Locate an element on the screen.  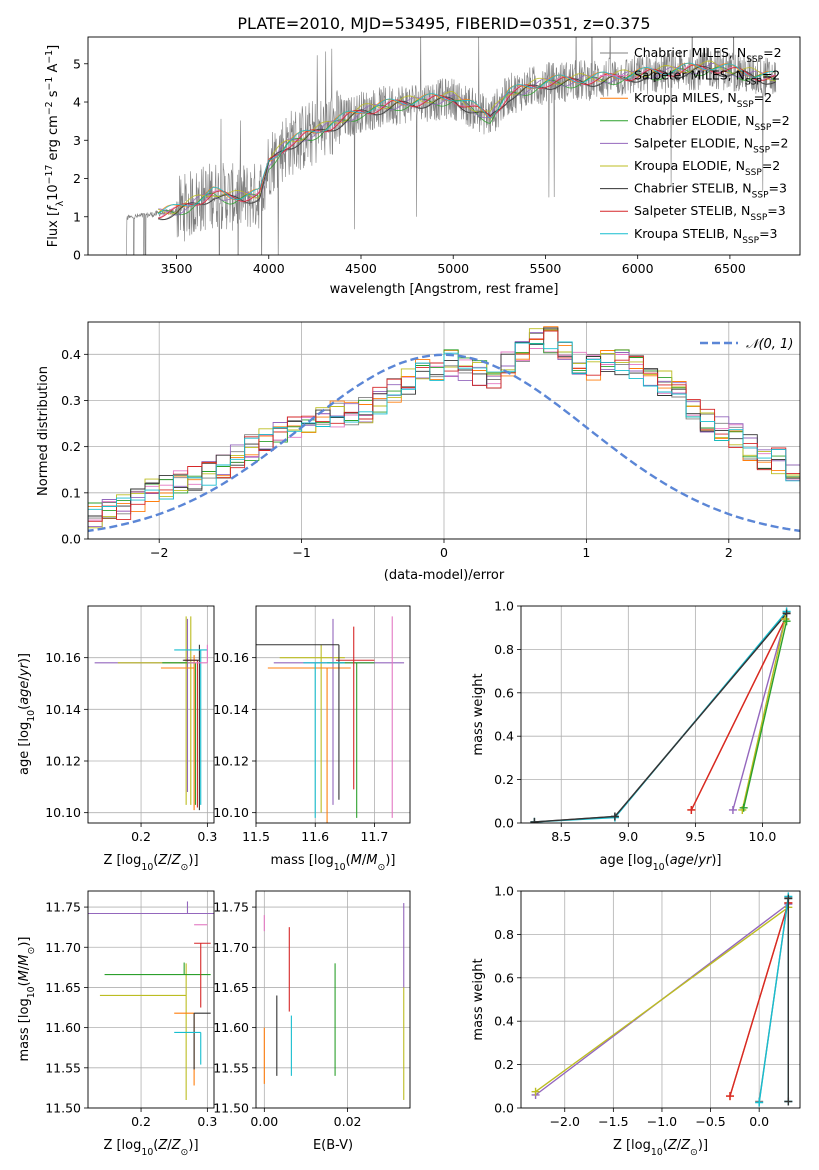
mass_weight_vs_age-frame is located at coordinates (660, 714).